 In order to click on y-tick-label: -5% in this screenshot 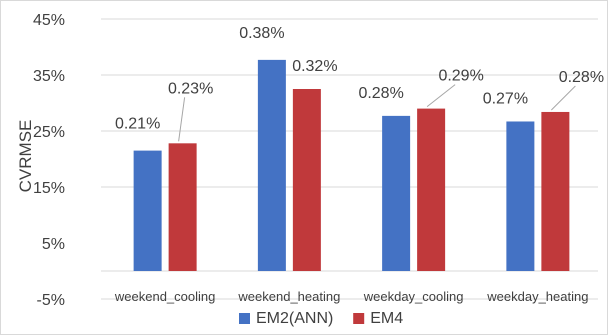, I will do `click(51, 300)`.